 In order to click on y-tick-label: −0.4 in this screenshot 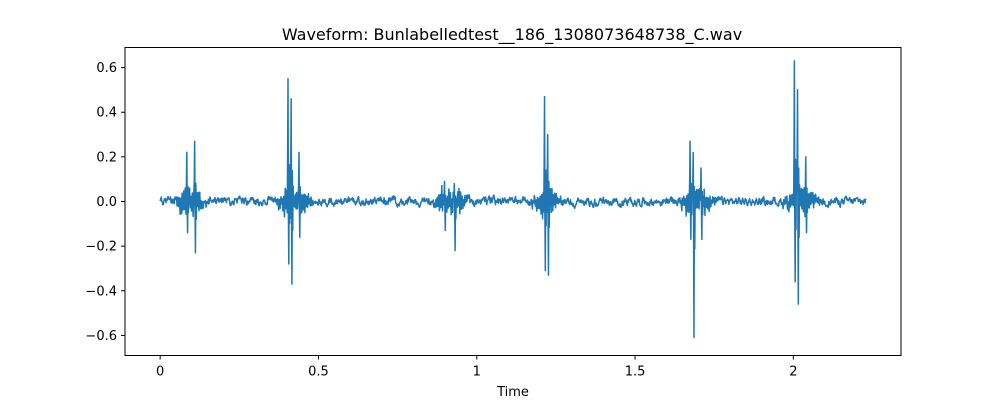, I will do `click(101, 291)`.